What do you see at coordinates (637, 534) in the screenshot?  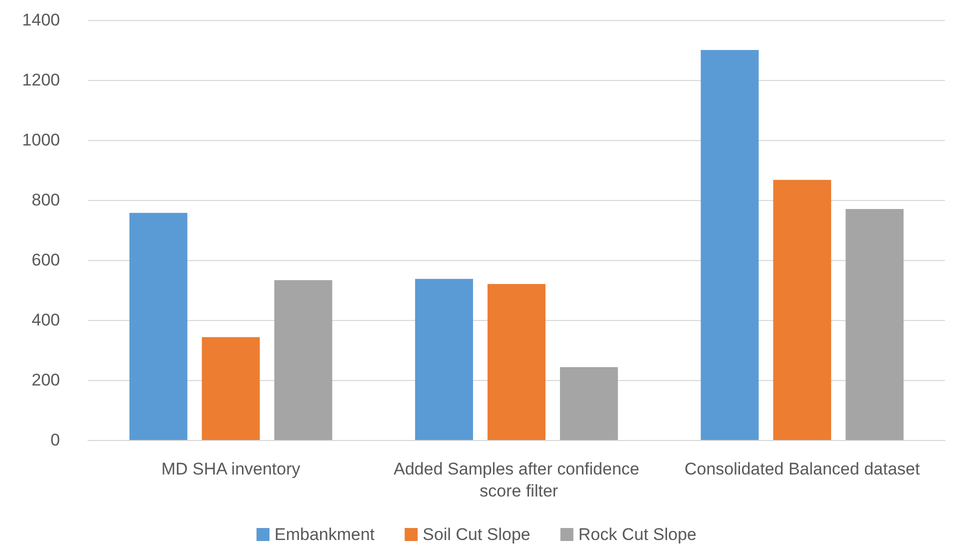 I see `legend-label: Rock Cut Slope` at bounding box center [637, 534].